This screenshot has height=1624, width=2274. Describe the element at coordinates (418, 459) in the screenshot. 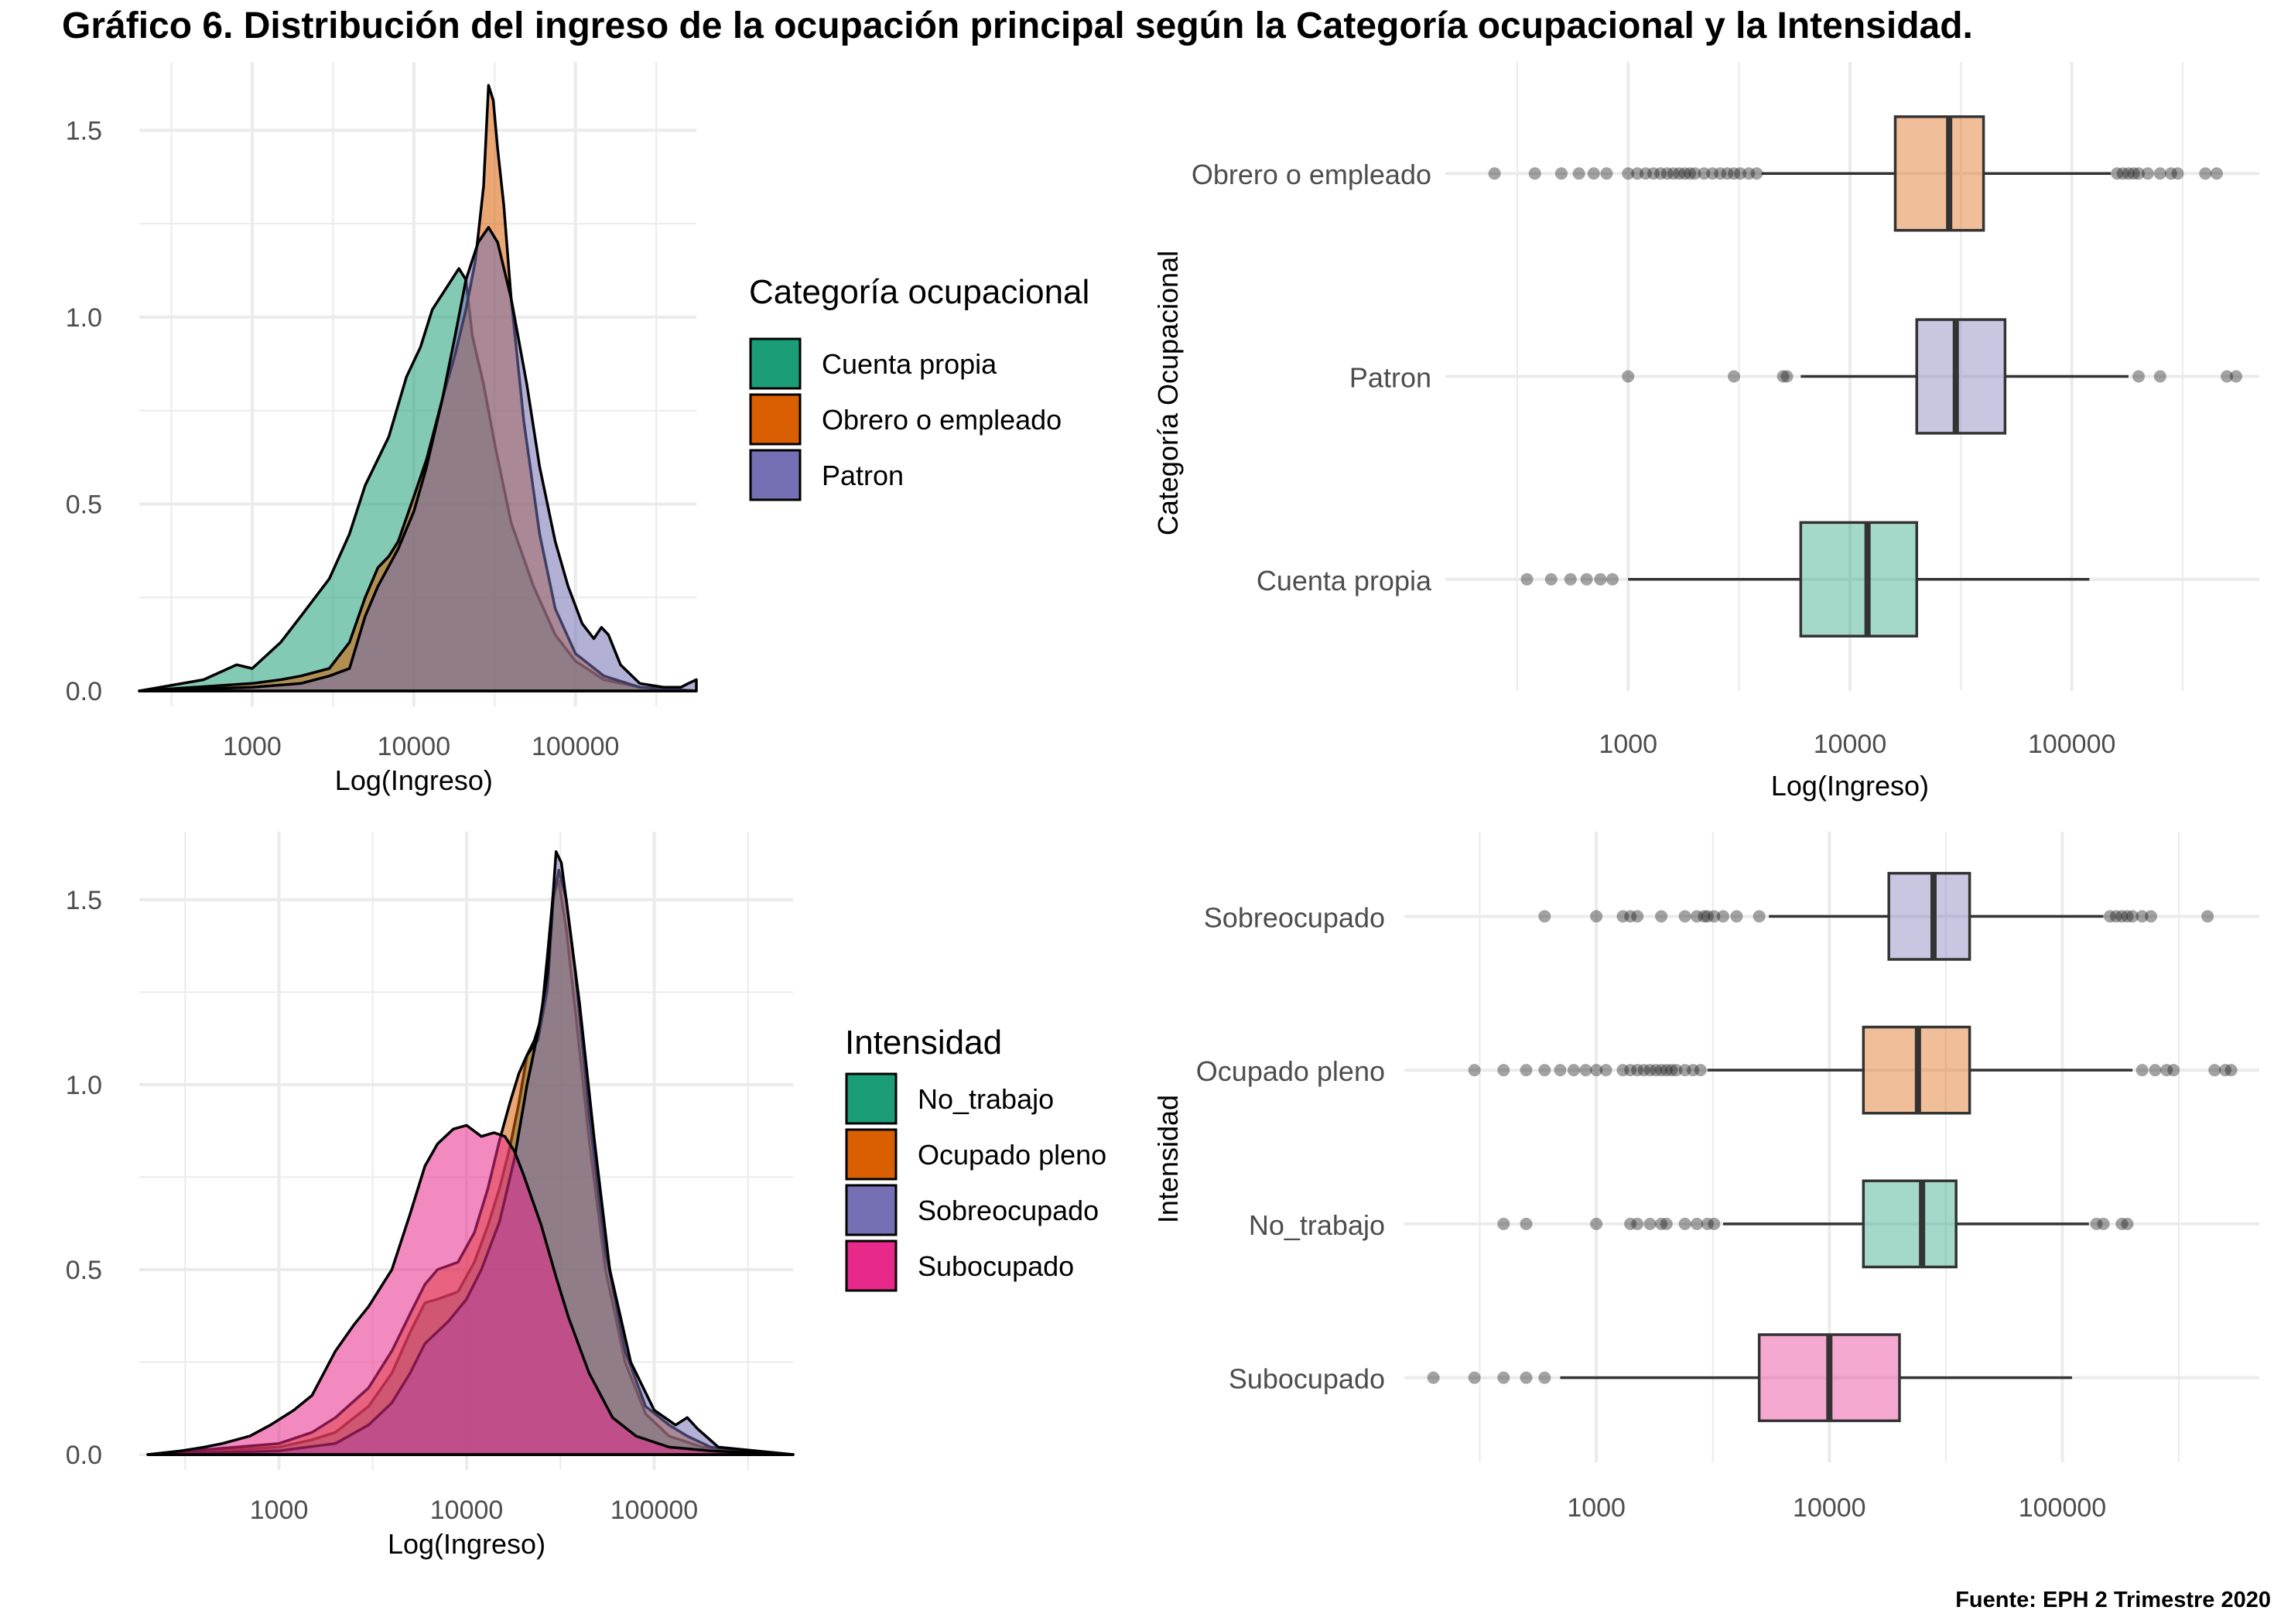

I see `density-curve-patron` at that location.